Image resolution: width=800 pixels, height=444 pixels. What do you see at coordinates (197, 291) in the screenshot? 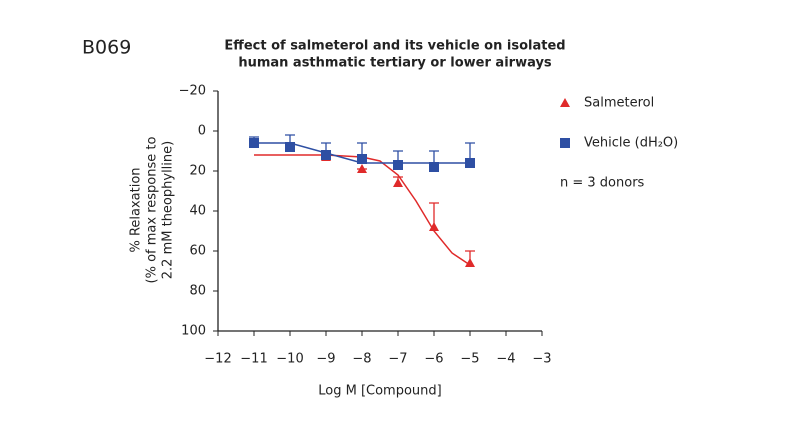
I see `y-tick-label: 80` at bounding box center [197, 291].